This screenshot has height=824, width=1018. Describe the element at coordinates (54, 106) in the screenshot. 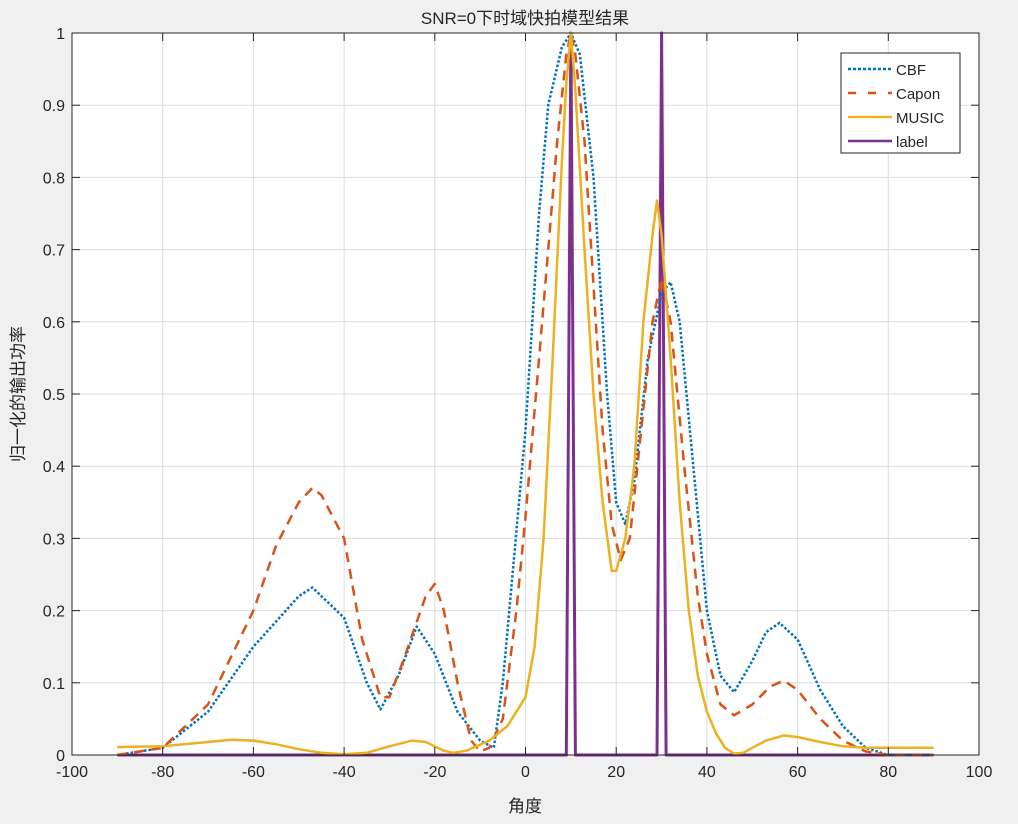

I see `y-tick-label: 0.9` at that location.